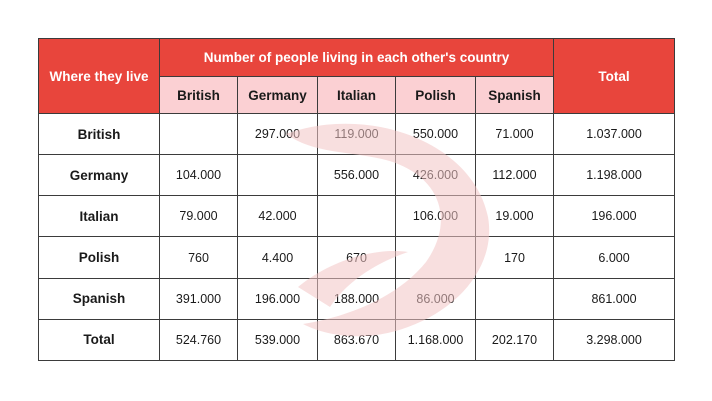  What do you see at coordinates (614, 298) in the screenshot?
I see `row-total-cell: 861.000` at bounding box center [614, 298].